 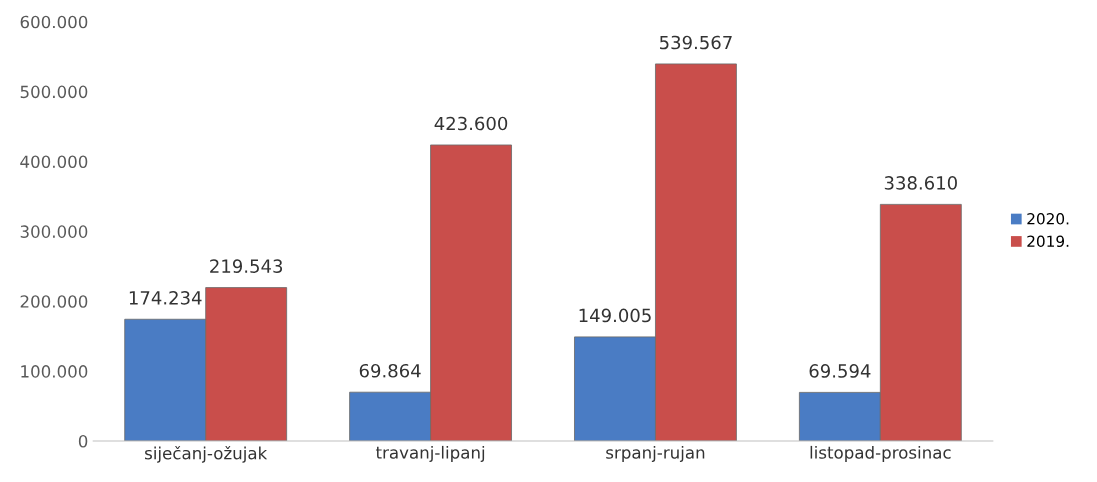 What do you see at coordinates (1048, 219) in the screenshot?
I see `legend-label: 2020.` at bounding box center [1048, 219].